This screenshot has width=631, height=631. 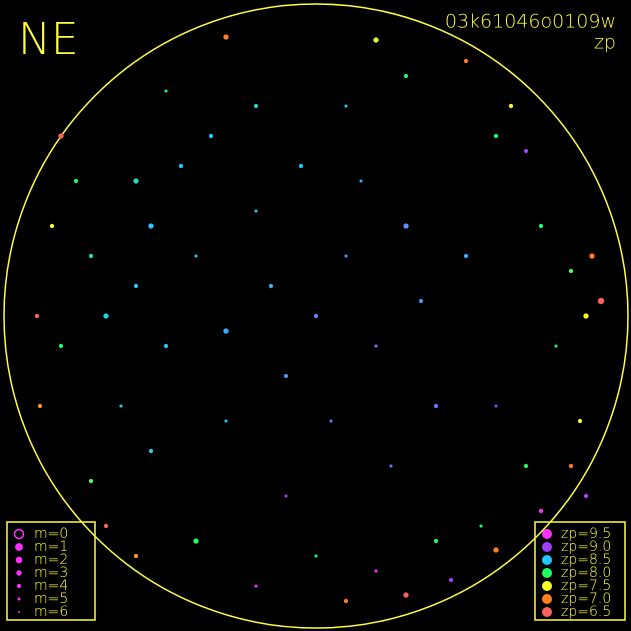 I want to click on magnitude-legend-label: m=3, so click(x=51, y=573).